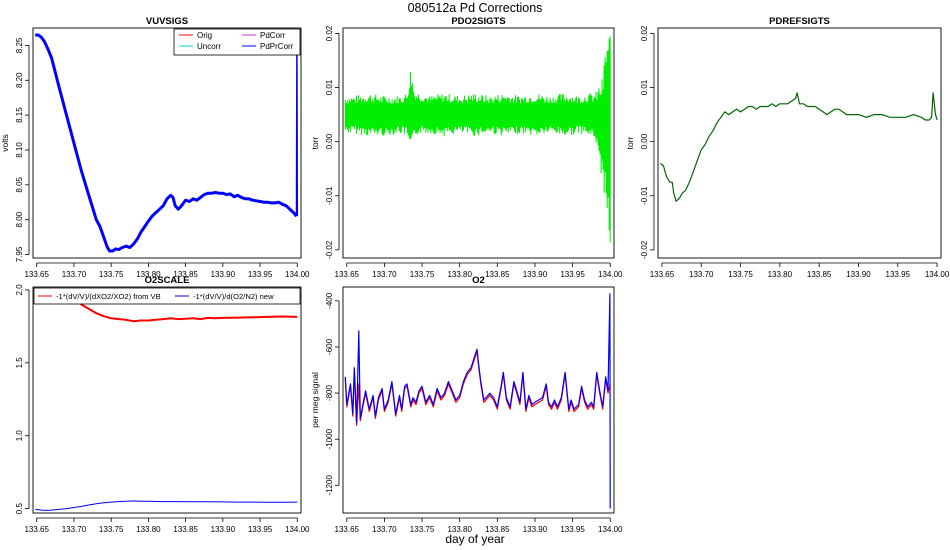 The height and width of the screenshot is (550, 950). I want to click on y-tick-label: 0.00, so click(329, 141).